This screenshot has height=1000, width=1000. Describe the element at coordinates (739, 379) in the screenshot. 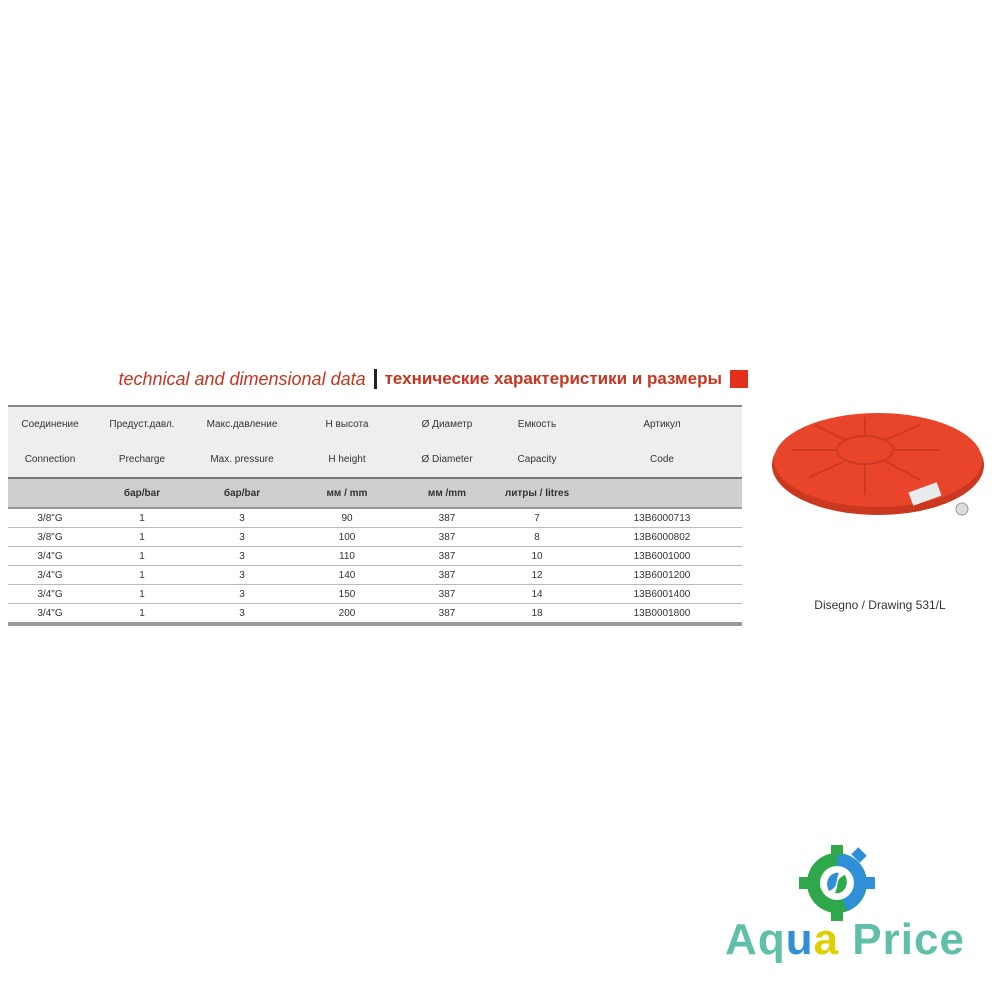

I see `red-square-icon` at that location.